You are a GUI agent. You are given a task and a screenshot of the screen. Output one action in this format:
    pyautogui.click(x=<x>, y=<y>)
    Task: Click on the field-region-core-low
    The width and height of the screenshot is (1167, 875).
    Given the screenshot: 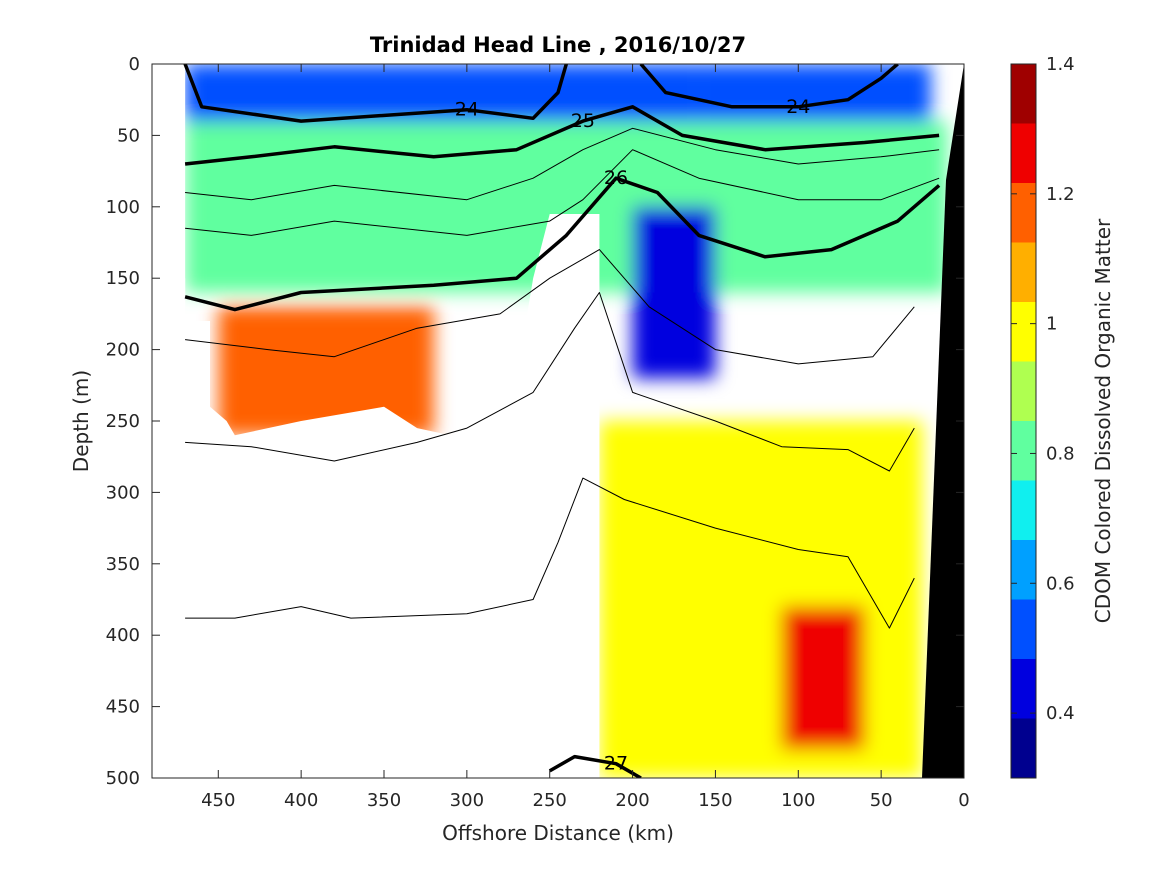 What is the action you would take?
    pyautogui.click(x=674, y=292)
    